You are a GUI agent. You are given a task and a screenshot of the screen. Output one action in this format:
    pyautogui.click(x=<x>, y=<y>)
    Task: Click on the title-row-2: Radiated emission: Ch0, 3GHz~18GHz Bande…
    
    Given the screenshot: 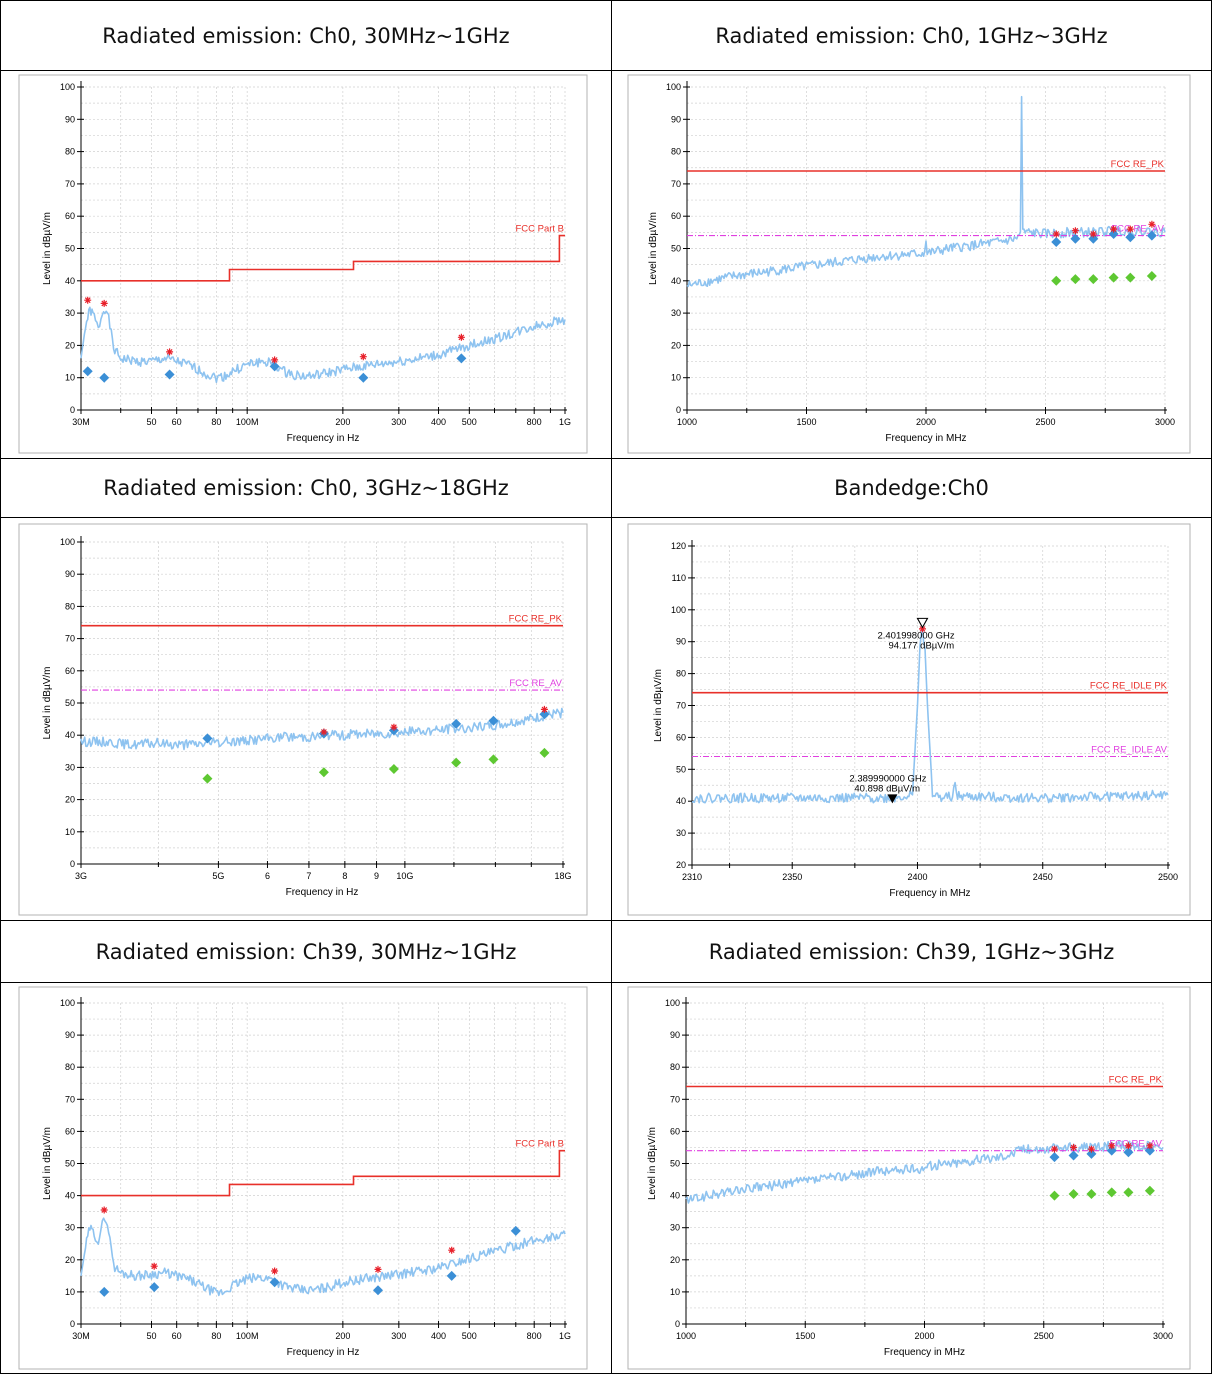 What is the action you would take?
    pyautogui.click(x=606, y=487)
    